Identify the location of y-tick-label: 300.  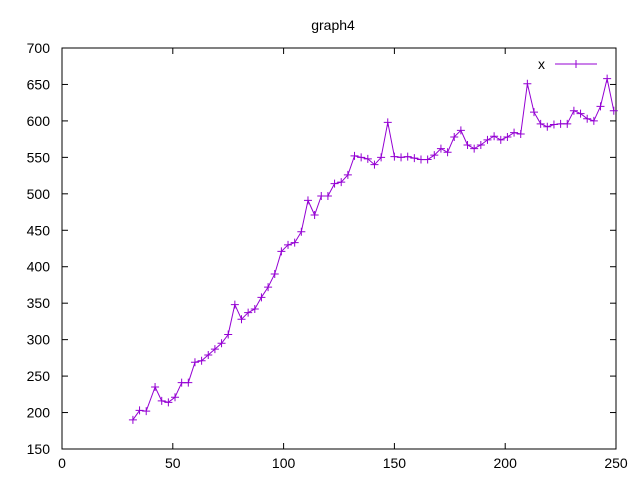
(39, 340).